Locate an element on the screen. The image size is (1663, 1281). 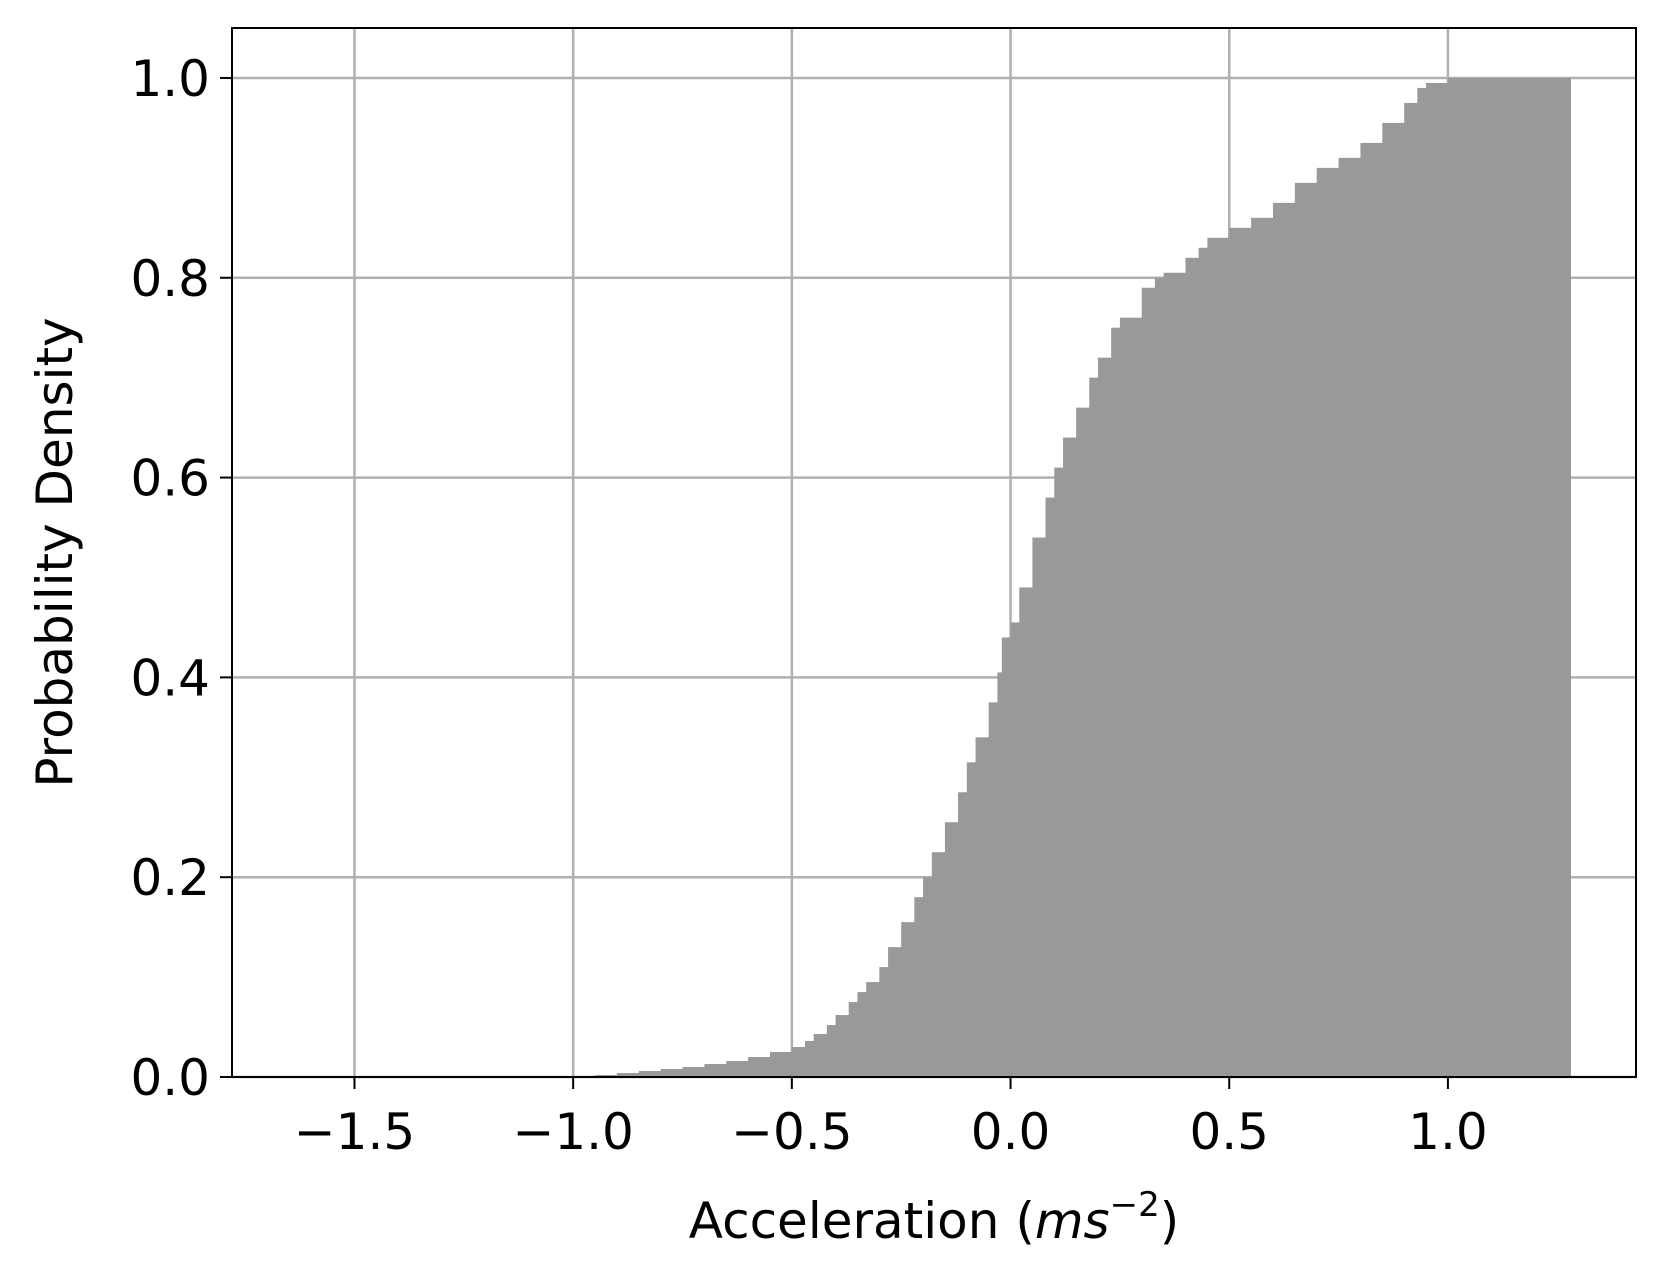
x-tick-label: −1.5 is located at coordinates (354, 1132).